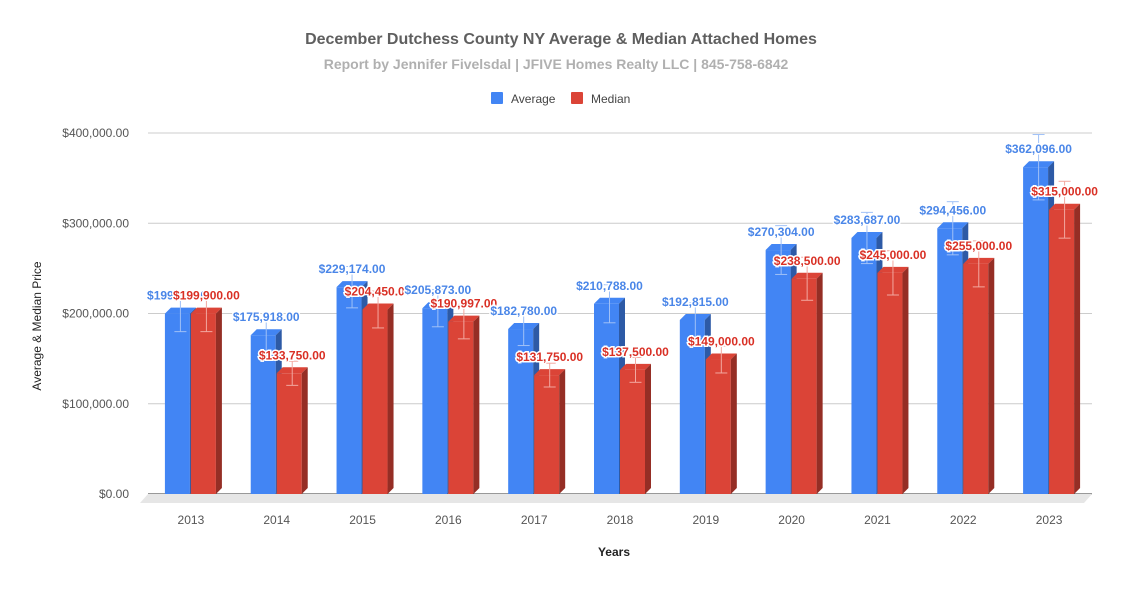 This screenshot has width=1122, height=589. Describe the element at coordinates (523, 329) in the screenshot. I see `error-bar-average-2017` at that location.